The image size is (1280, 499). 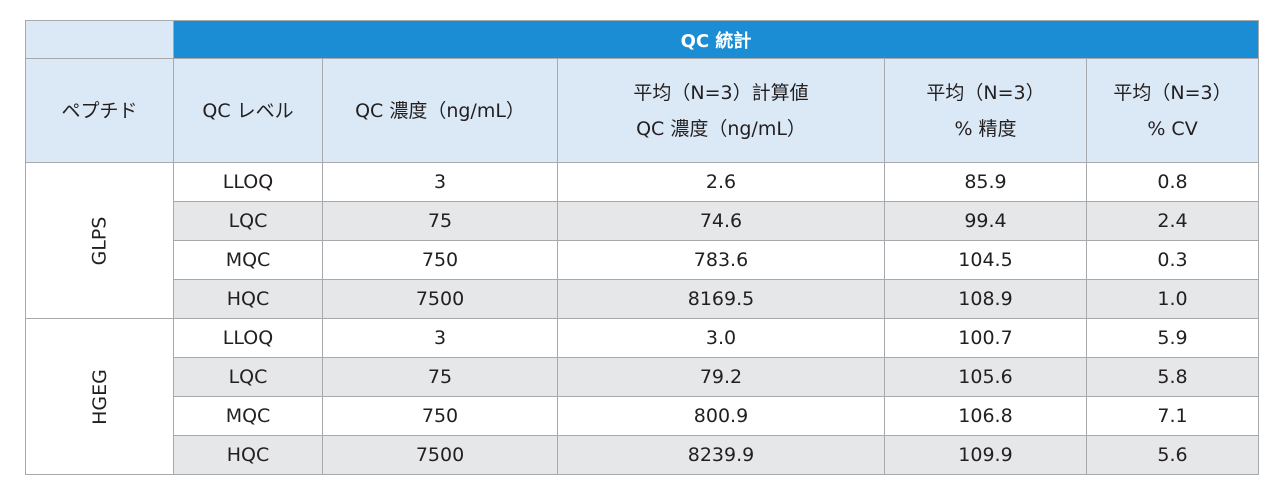 What do you see at coordinates (1172, 128) in the screenshot?
I see `header-line: % CV` at bounding box center [1172, 128].